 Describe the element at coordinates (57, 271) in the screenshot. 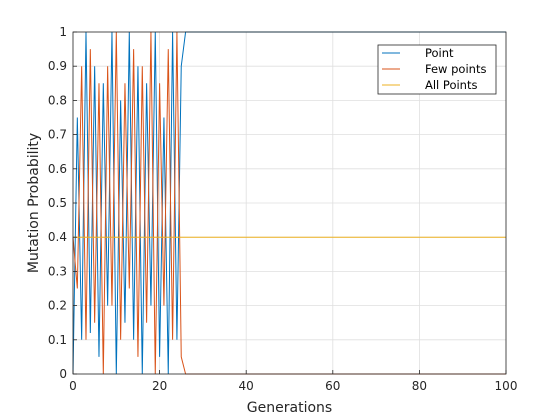

I see `y-tick-label: 0.3` at that location.